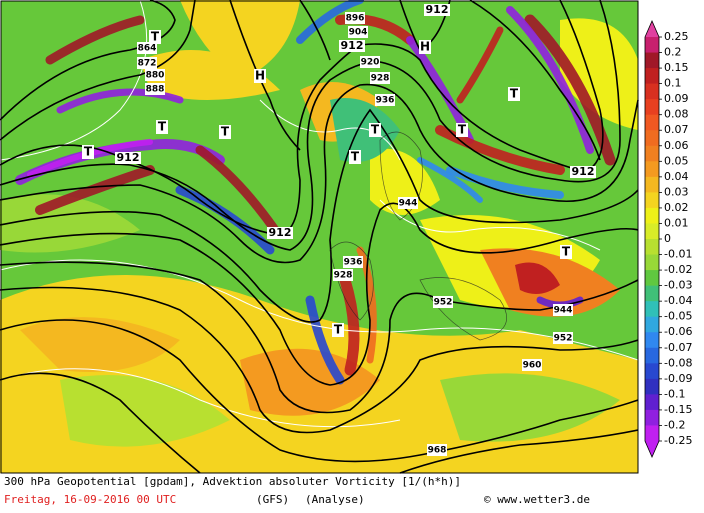 The height and width of the screenshot is (513, 704). I want to click on color-bar-label: 0.05, so click(676, 160).